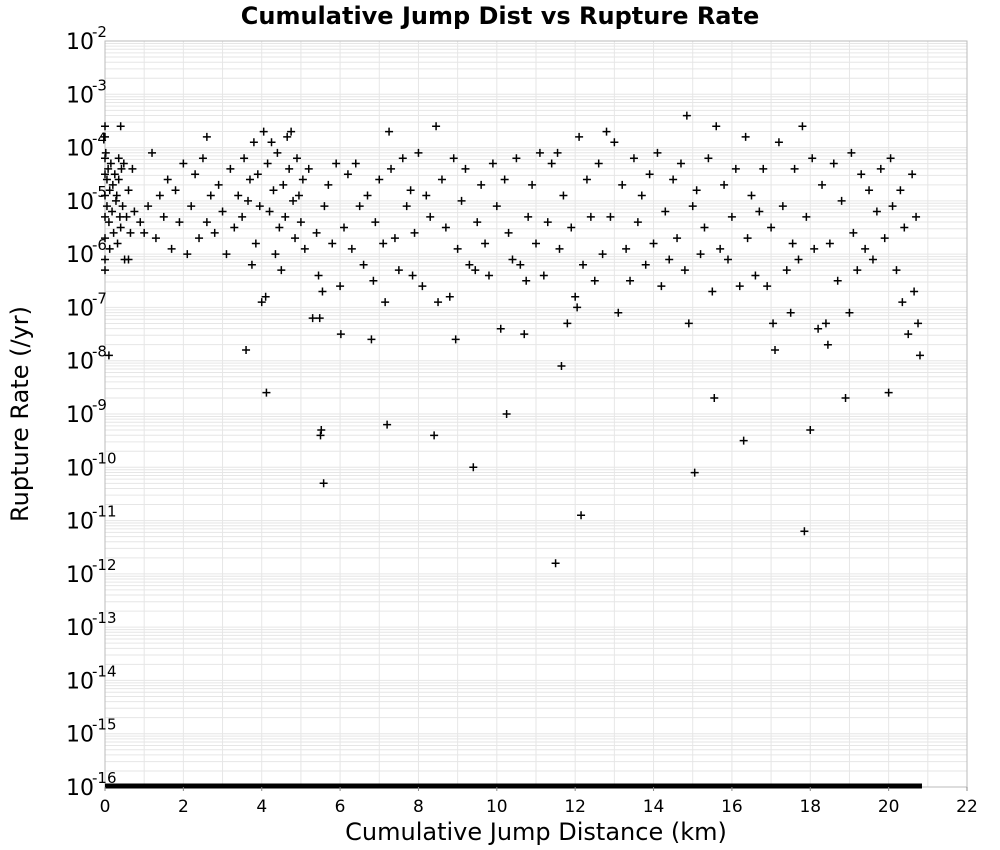  I want to click on x-tick-label: 6, so click(340, 807).